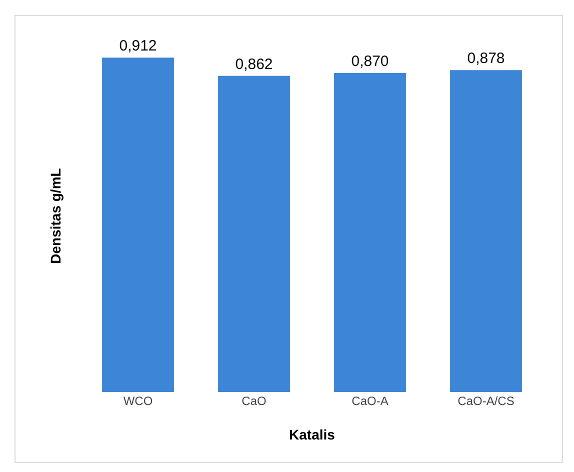 The image size is (574, 472). Describe the element at coordinates (486, 59) in the screenshot. I see `data-label: 0,878` at that location.